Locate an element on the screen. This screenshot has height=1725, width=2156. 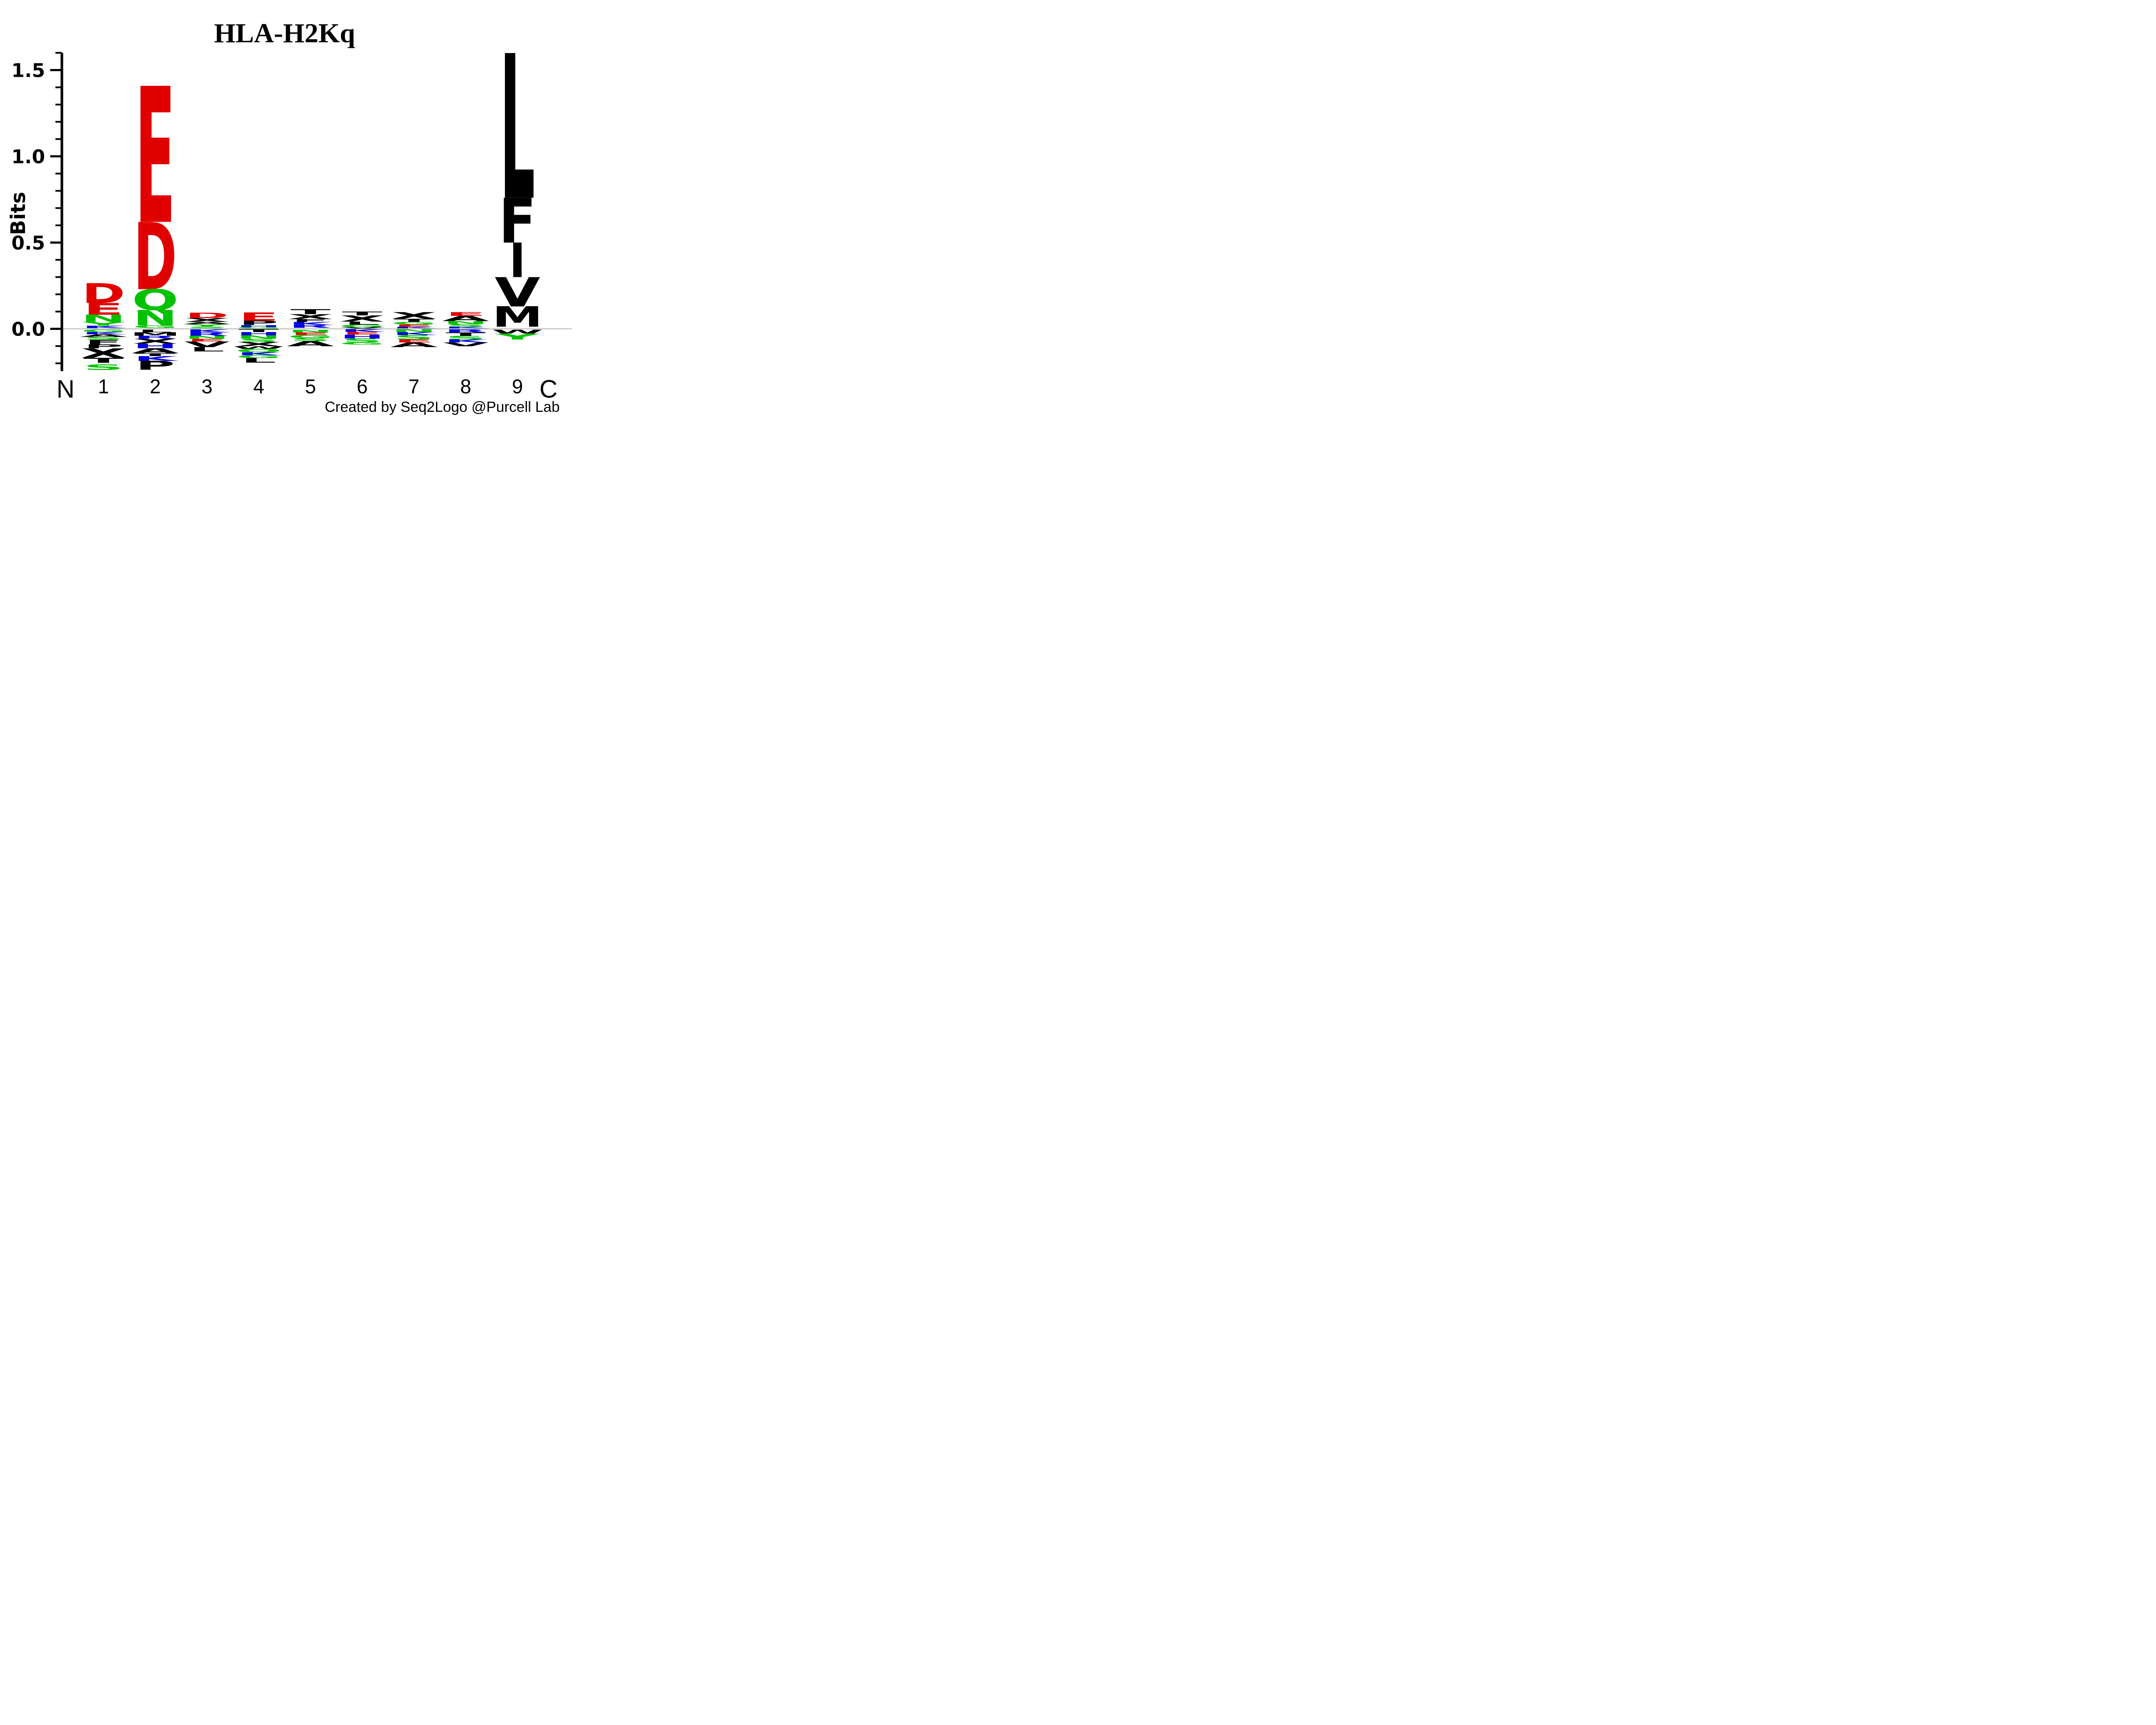
logo-letter-p6-E: E is located at coordinates (362, 334).